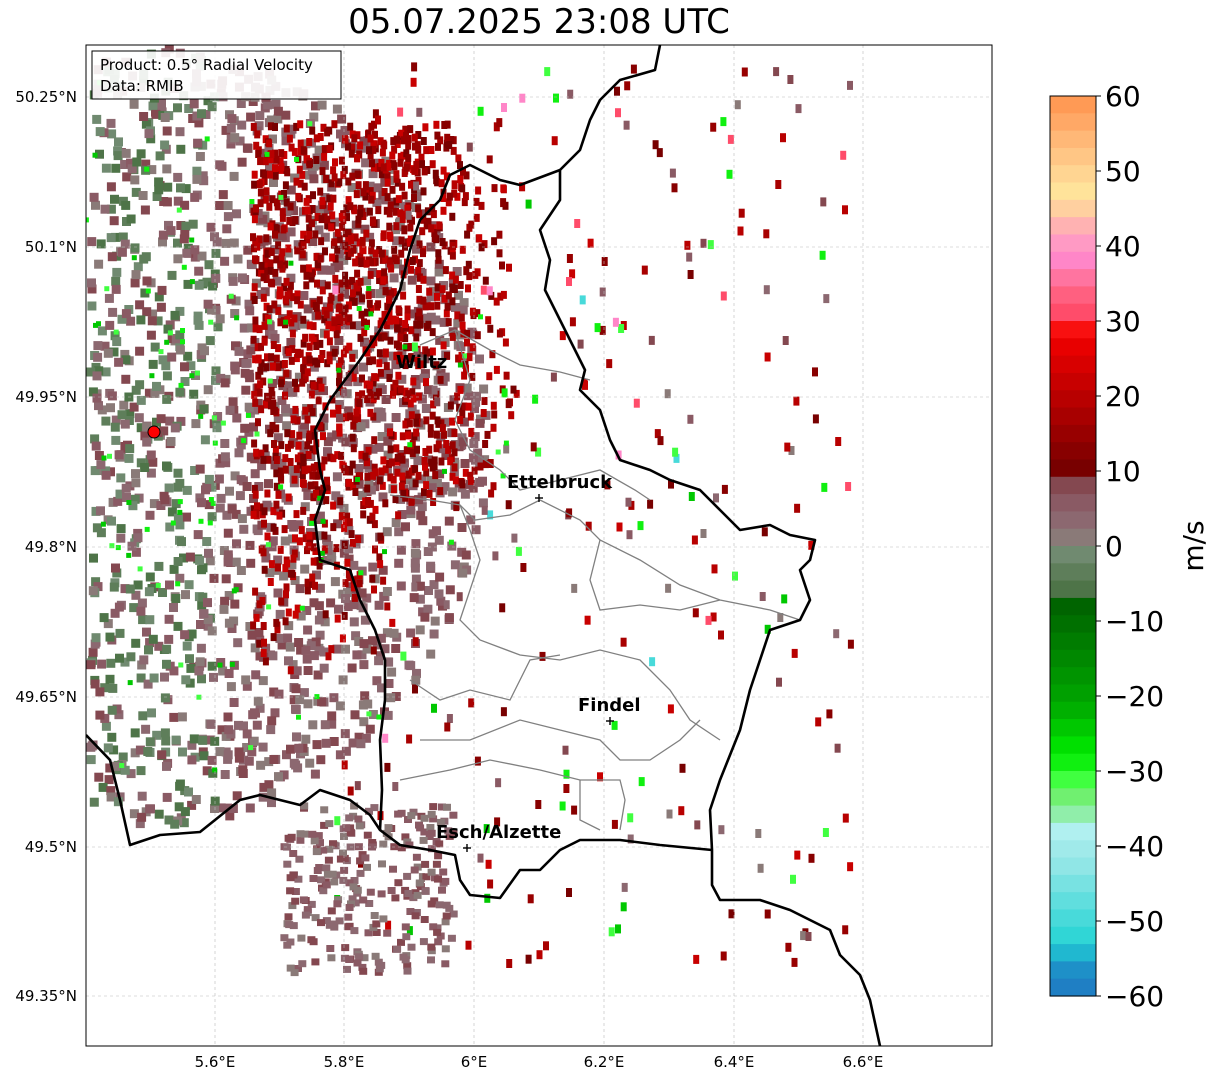 The image size is (1207, 1081). What do you see at coordinates (215, 1062) in the screenshot?
I see `lon-tick: 5.6°E` at bounding box center [215, 1062].